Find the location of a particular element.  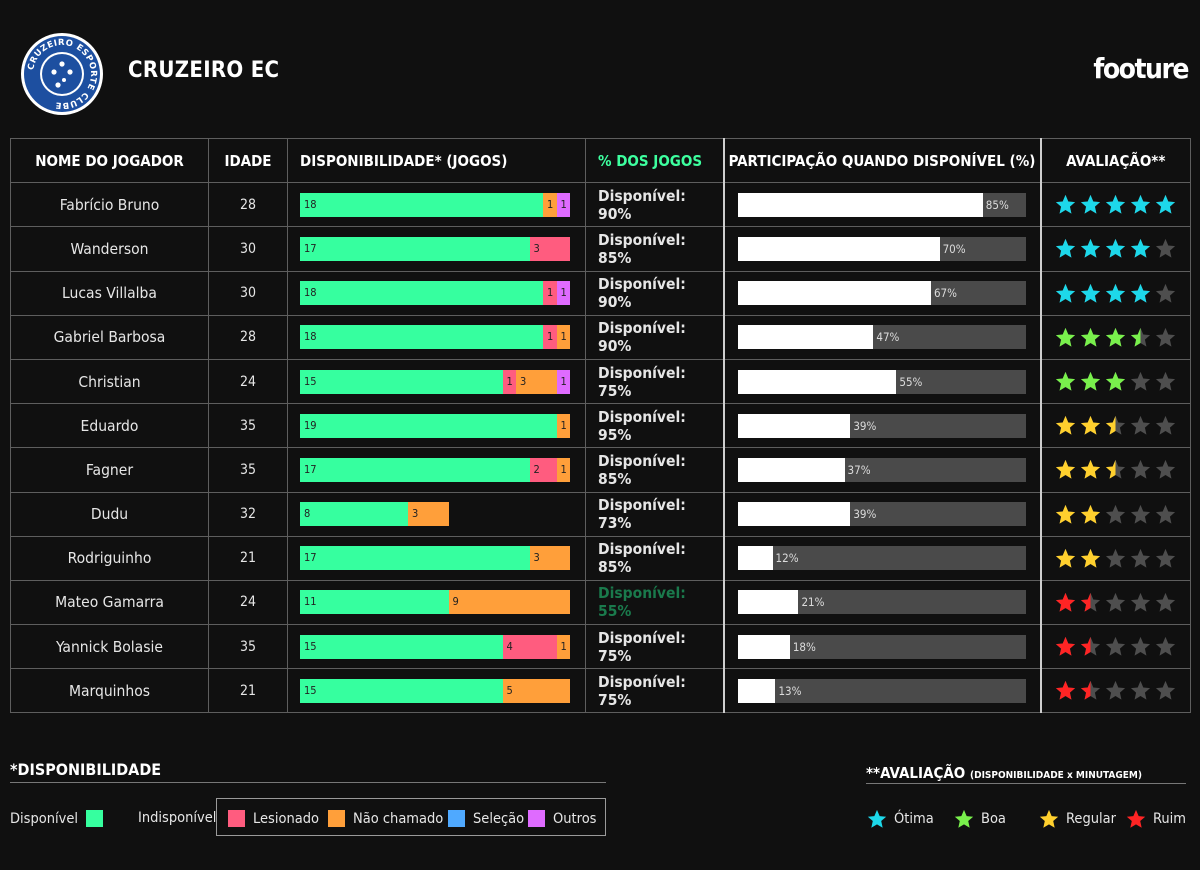

brand-logo: footure is located at coordinates (1141, 68).